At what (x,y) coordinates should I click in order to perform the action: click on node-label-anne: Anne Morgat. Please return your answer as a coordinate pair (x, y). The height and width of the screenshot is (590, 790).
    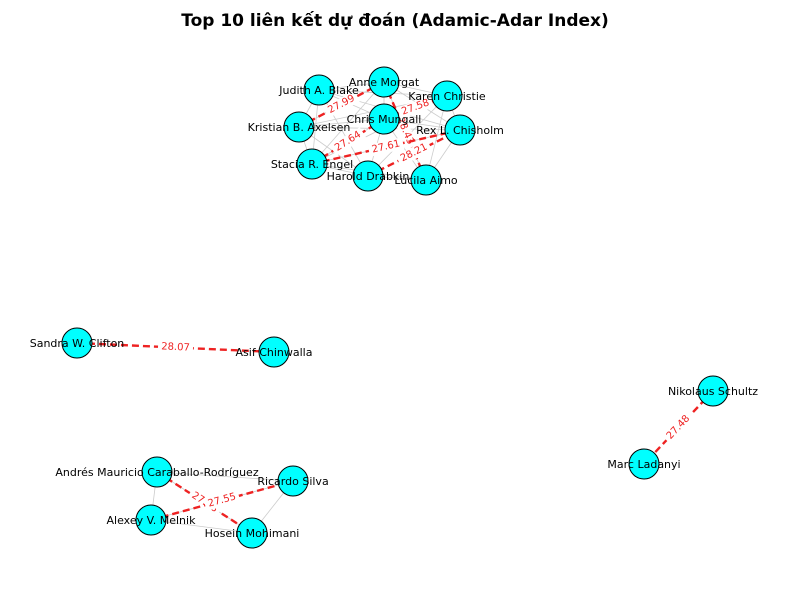
    Looking at the image, I should click on (384, 82).